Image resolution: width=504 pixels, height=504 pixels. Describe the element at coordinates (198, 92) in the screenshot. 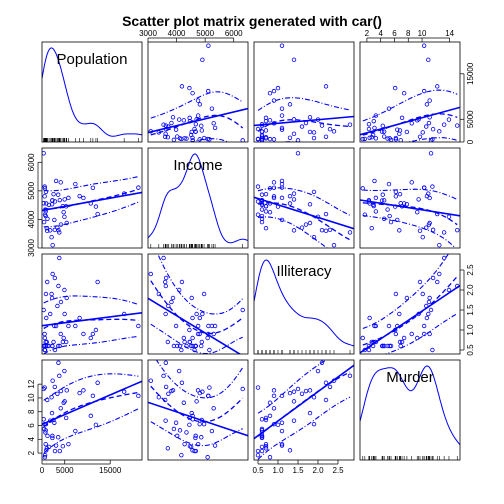

I see `panel-frame` at that location.